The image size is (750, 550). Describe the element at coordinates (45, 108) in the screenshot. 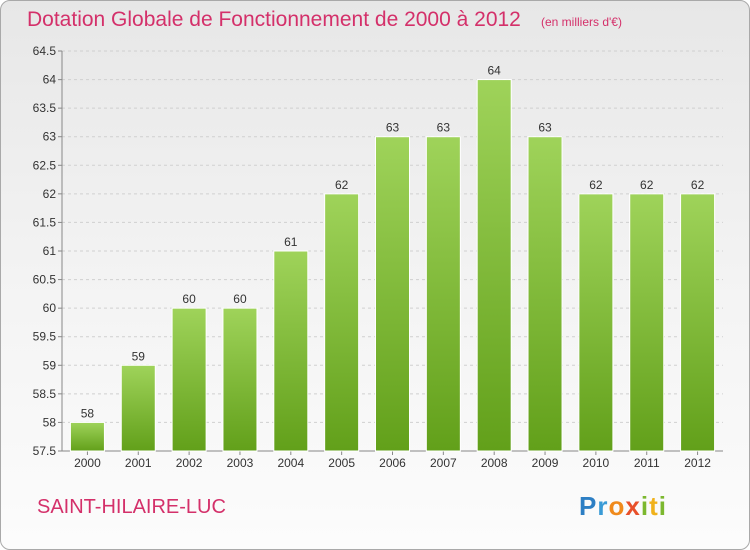

I see `y-tick-label: 63.5` at that location.